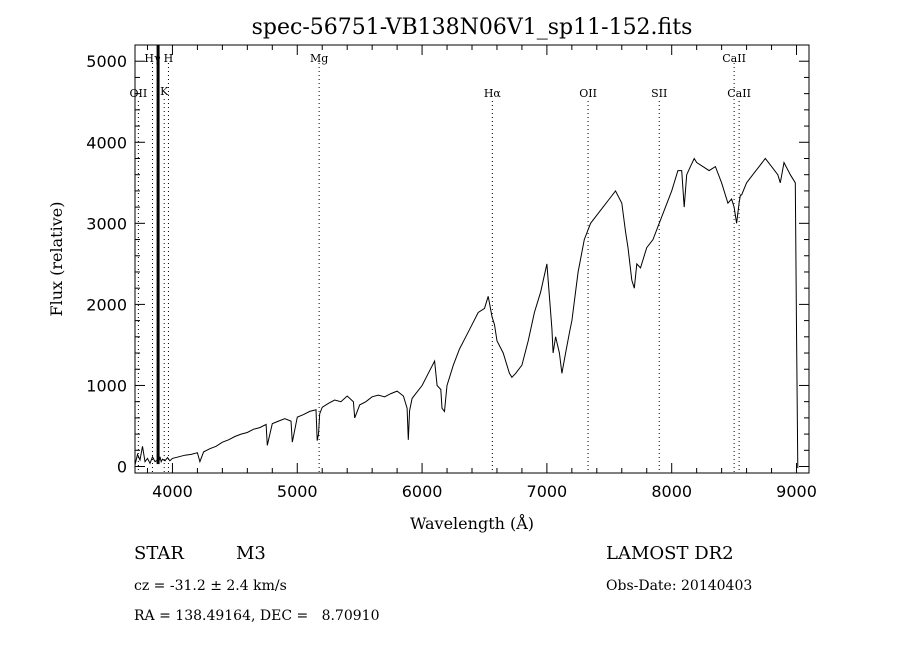 This screenshot has height=650, width=900. Describe the element at coordinates (670, 553) in the screenshot. I see `survey-name: LAMOST DR2` at that location.